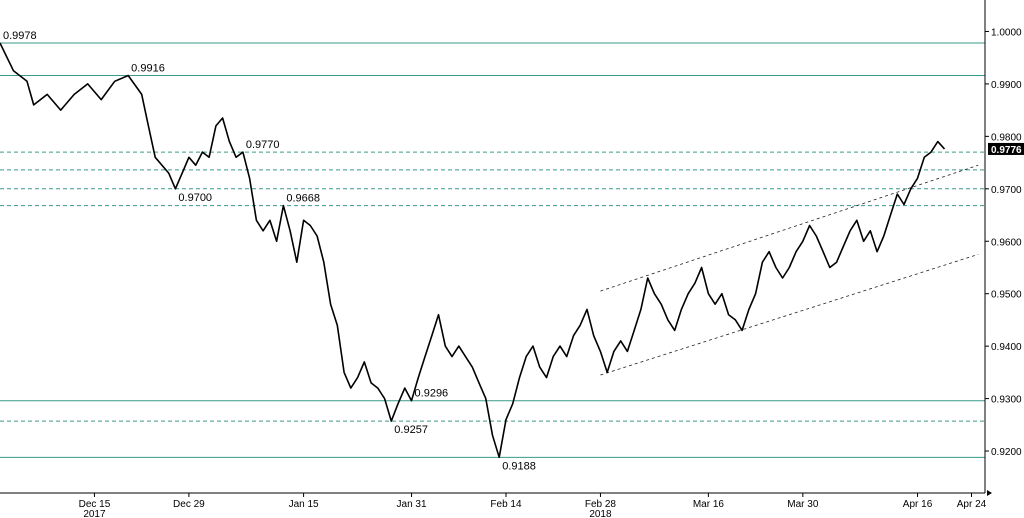 The image size is (1024, 518). Describe the element at coordinates (95, 504) in the screenshot. I see `x-tick-label: Dec 15` at that location.